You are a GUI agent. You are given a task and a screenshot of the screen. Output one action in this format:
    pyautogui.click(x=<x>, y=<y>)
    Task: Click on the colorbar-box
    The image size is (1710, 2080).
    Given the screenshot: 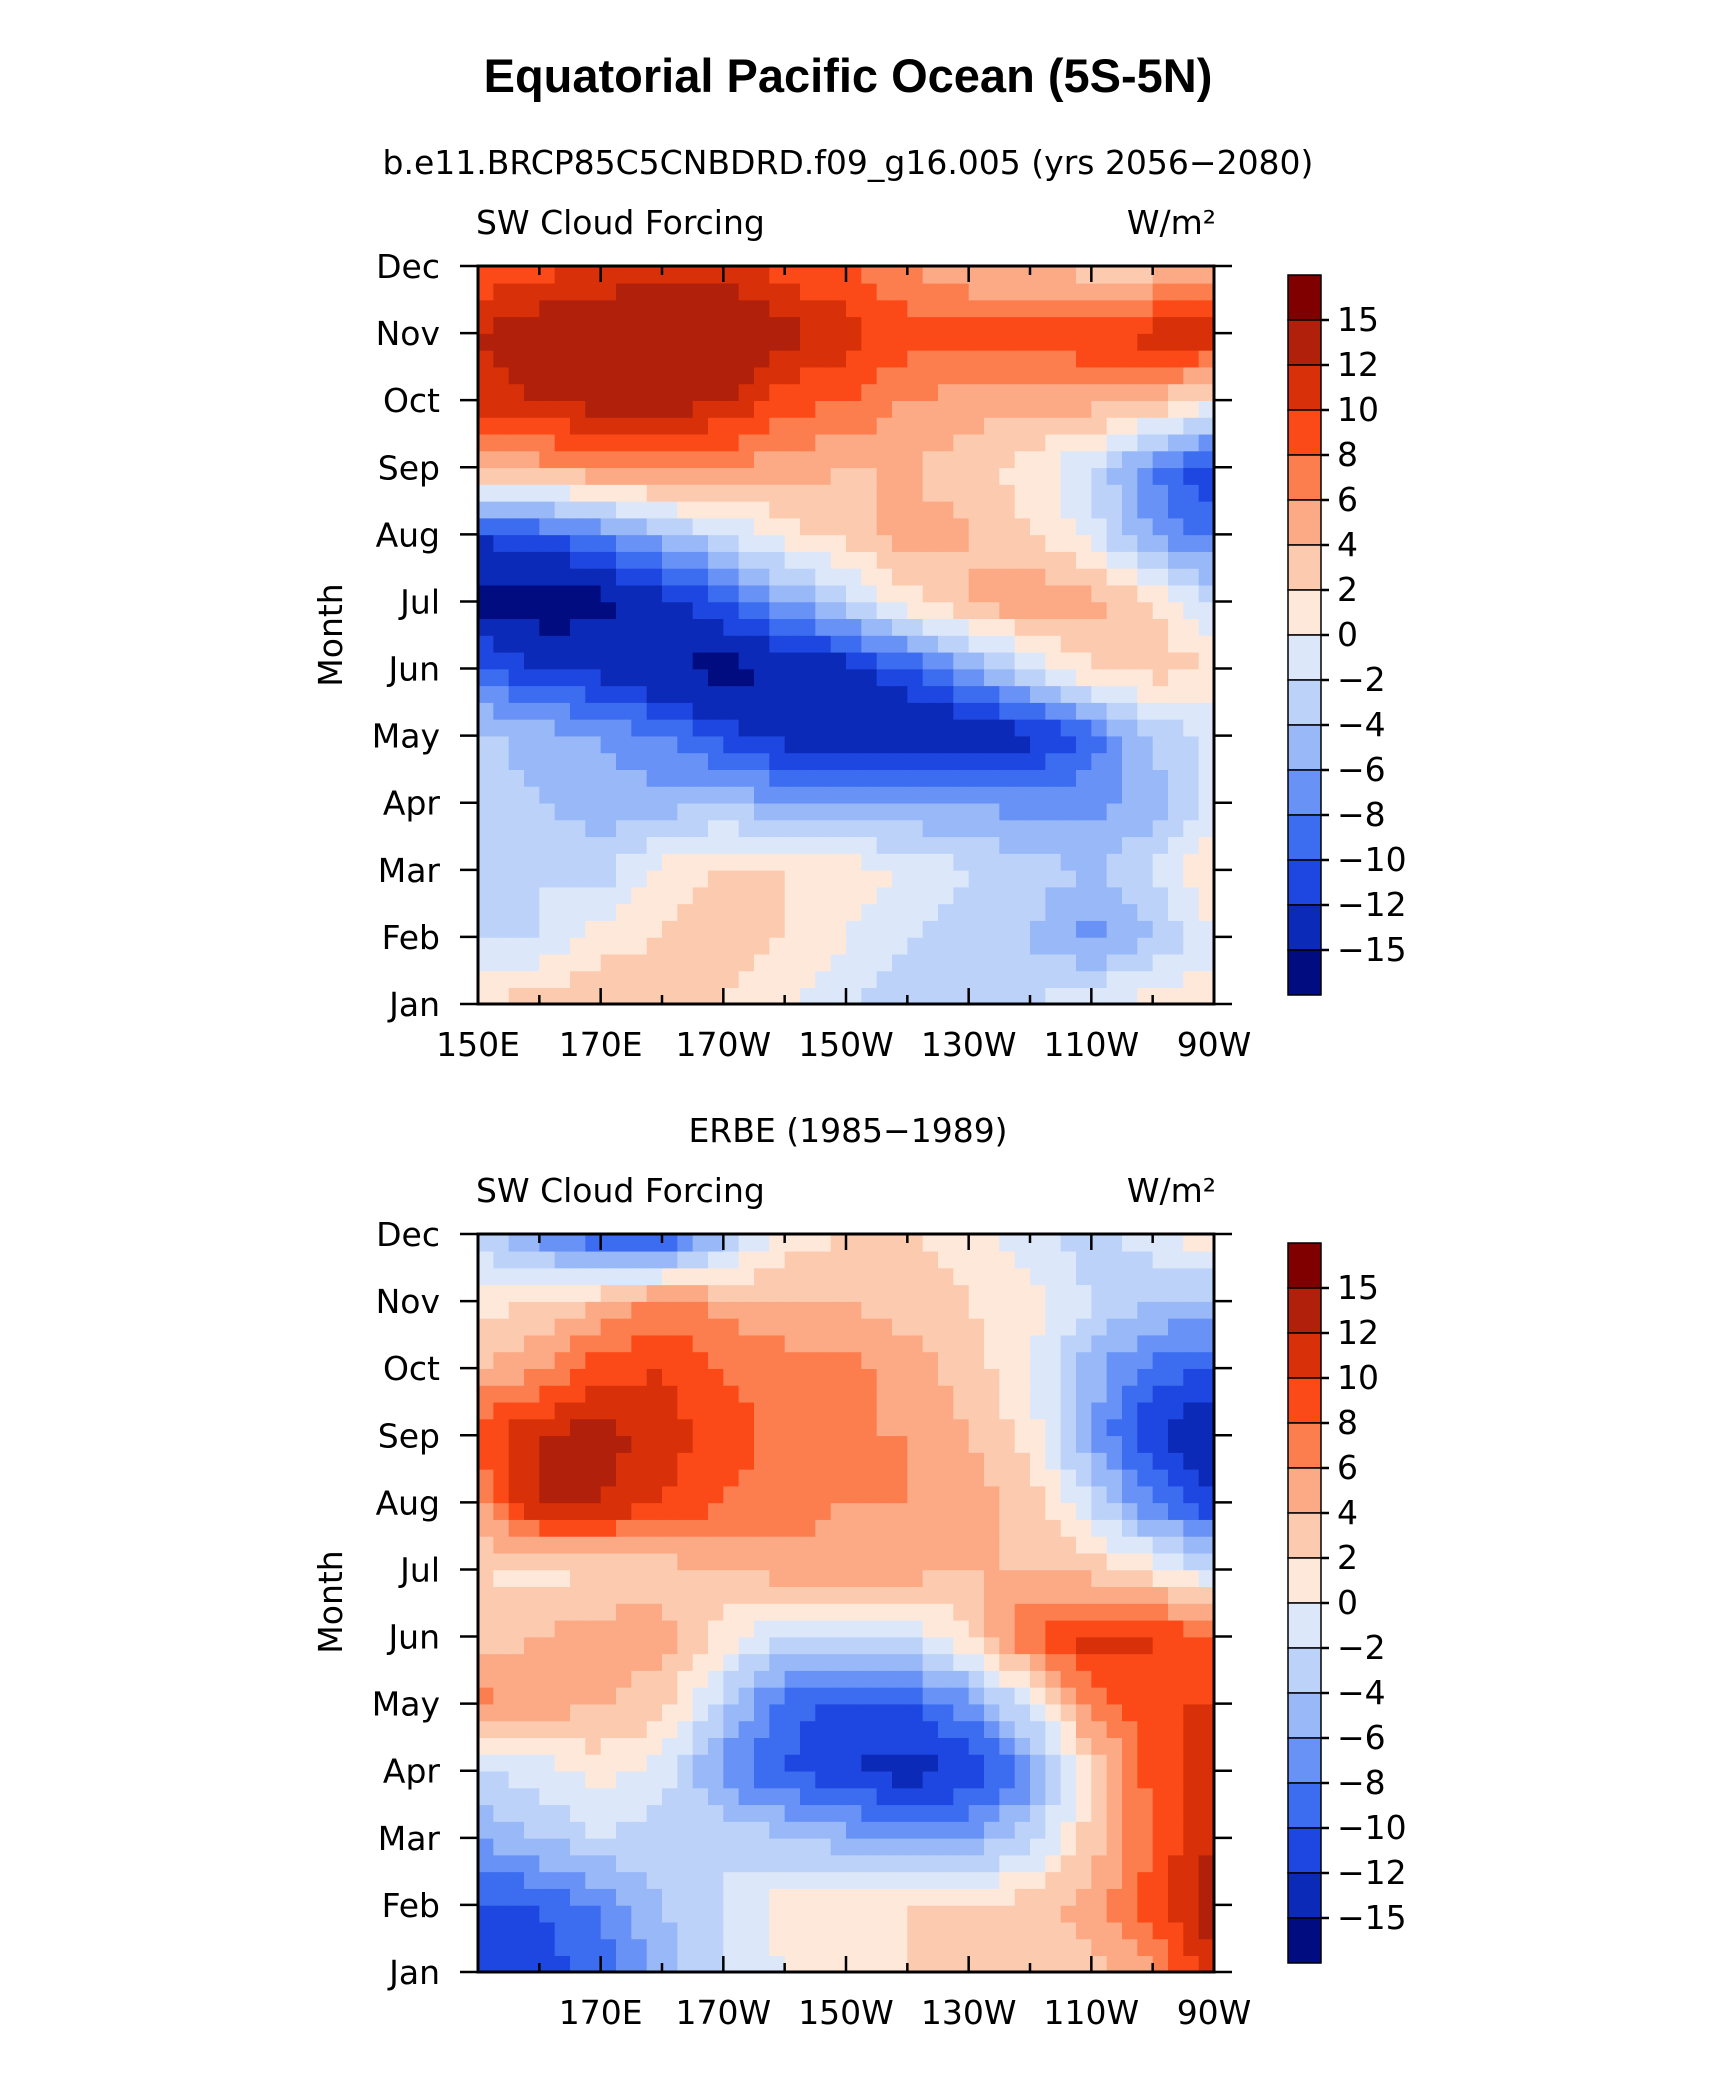 What is the action you would take?
    pyautogui.click(x=1304, y=837)
    